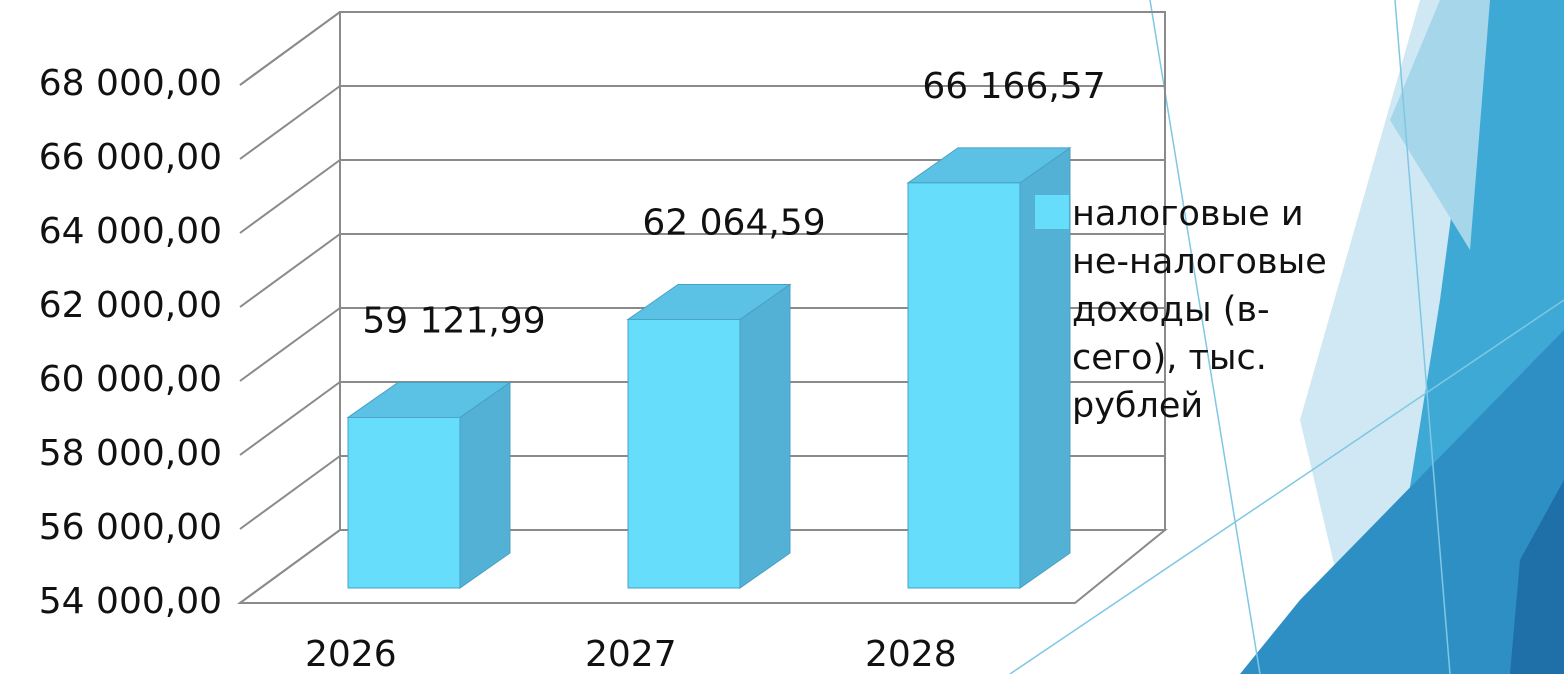 The image size is (1564, 674). I want to click on y-tick-label: 58 000,00, so click(130, 453).